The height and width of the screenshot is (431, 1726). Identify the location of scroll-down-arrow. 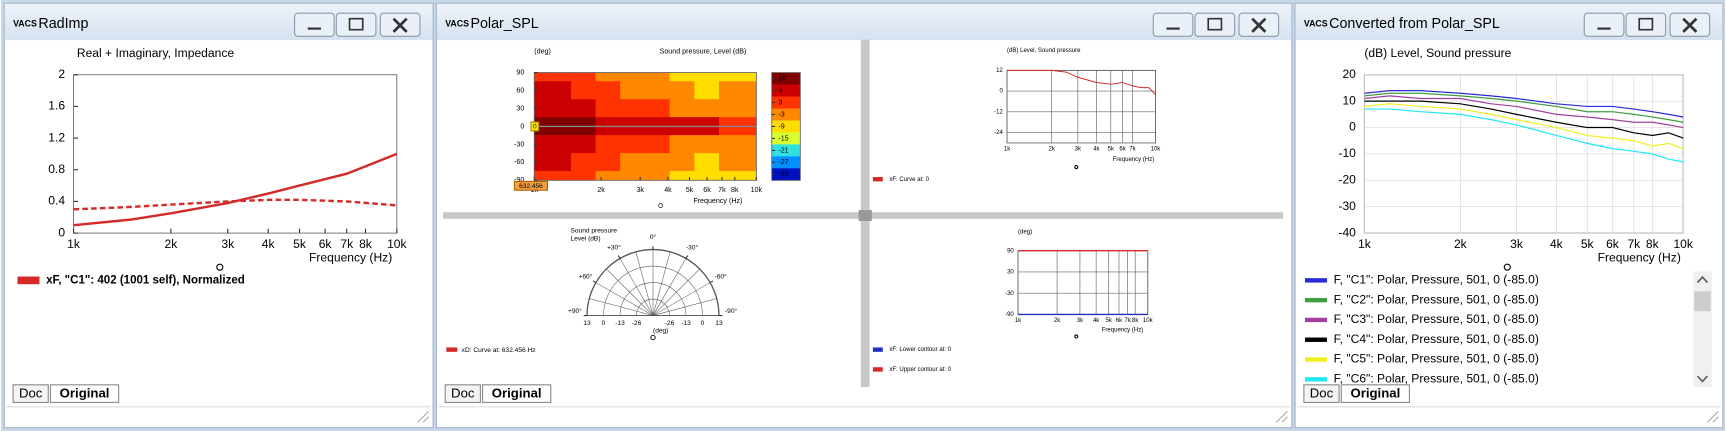
(1702, 379).